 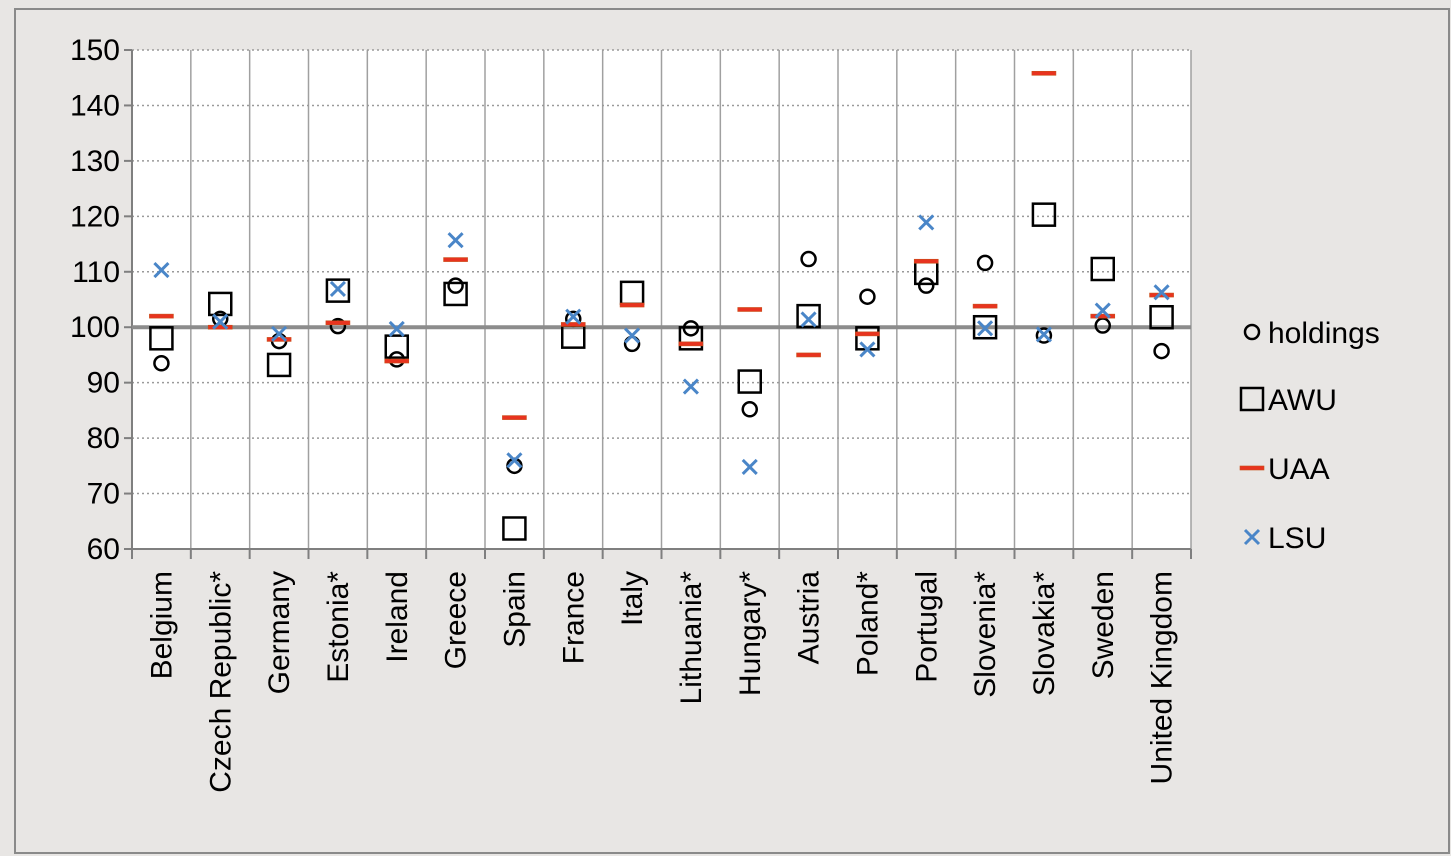 What do you see at coordinates (514, 609) in the screenshot?
I see `category-label: Spain` at bounding box center [514, 609].